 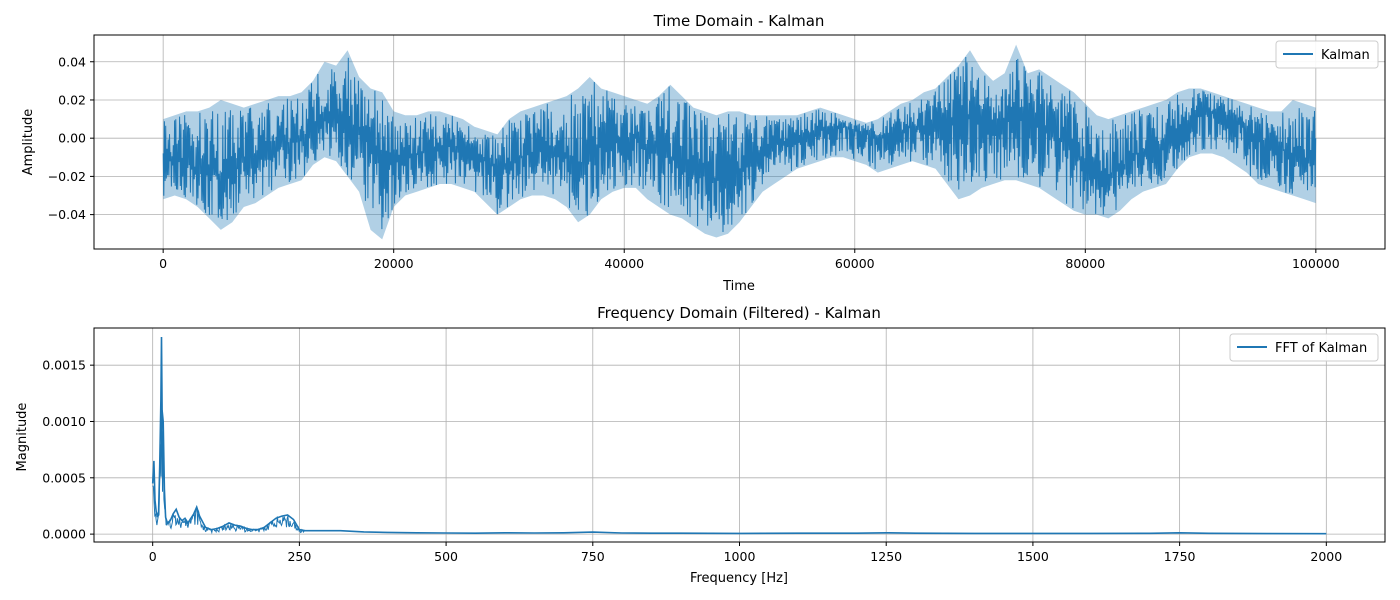 What do you see at coordinates (593, 556) in the screenshot?
I see `x-tick-label: 750` at bounding box center [593, 556].